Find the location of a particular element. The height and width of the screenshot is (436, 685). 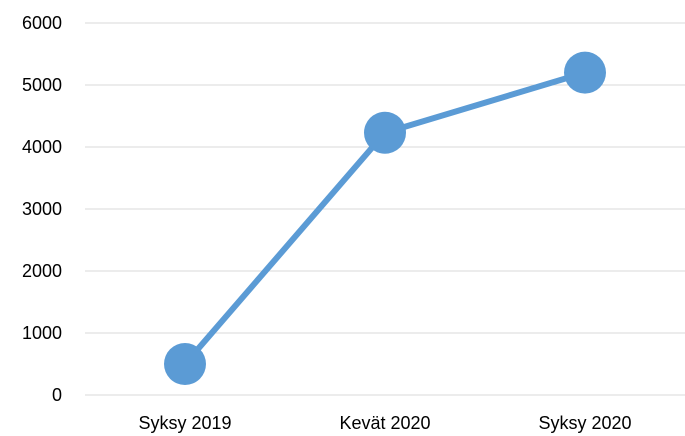

y-tick-label: 3000 is located at coordinates (42, 209).